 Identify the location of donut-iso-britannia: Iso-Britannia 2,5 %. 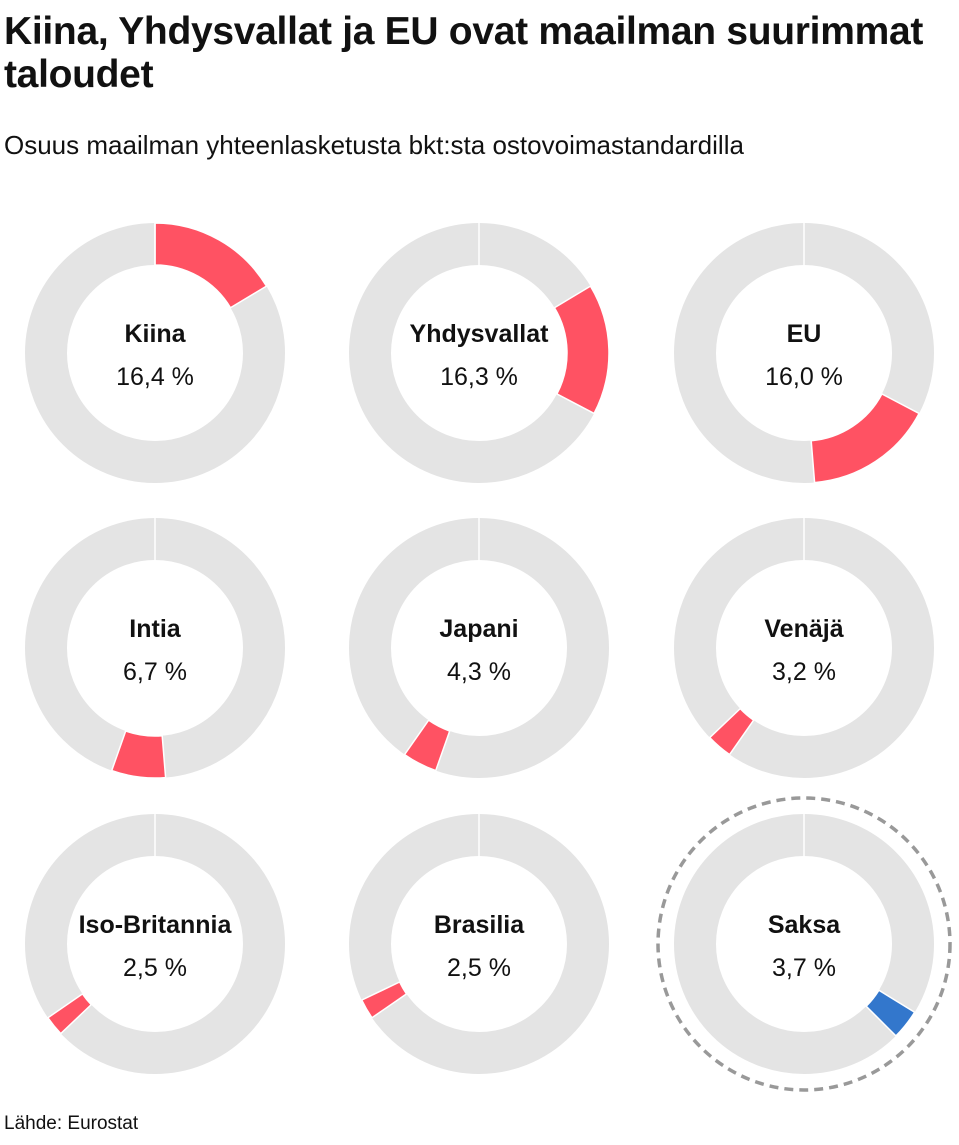
(155, 943).